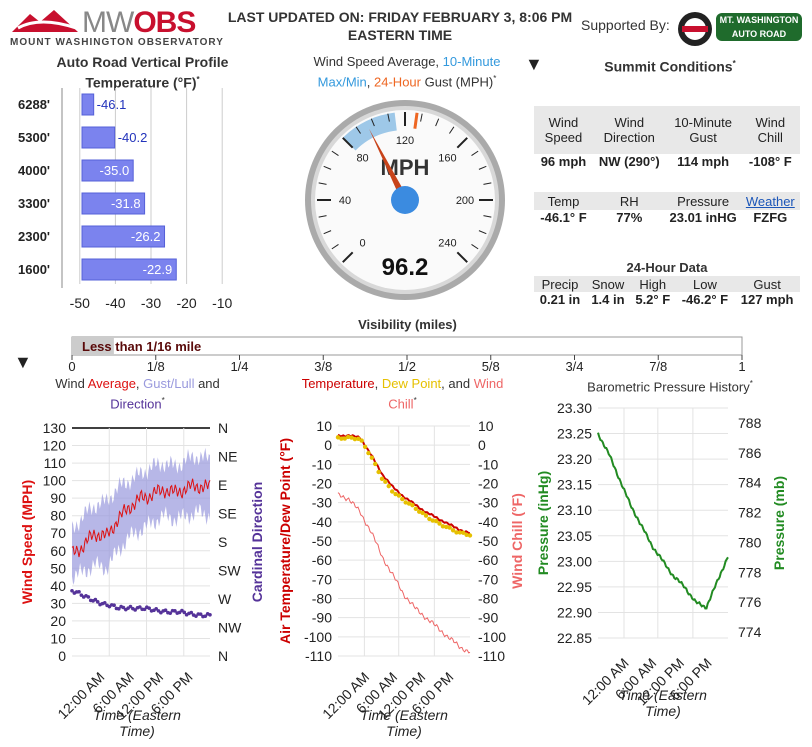  I want to click on pressure-y2label: Pressure (mb), so click(779, 523).